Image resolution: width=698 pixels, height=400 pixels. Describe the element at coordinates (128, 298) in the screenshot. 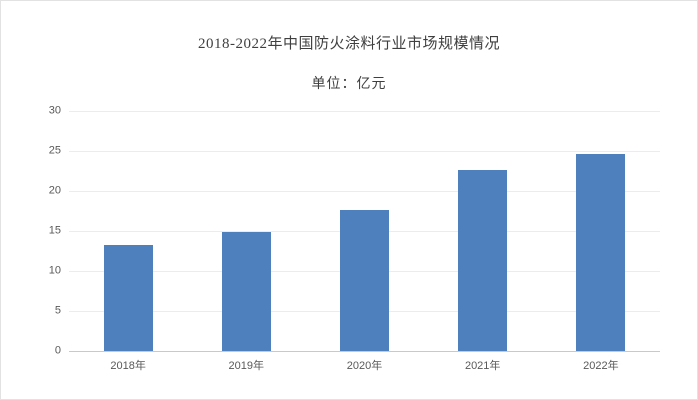

I see `bar-2018年` at that location.